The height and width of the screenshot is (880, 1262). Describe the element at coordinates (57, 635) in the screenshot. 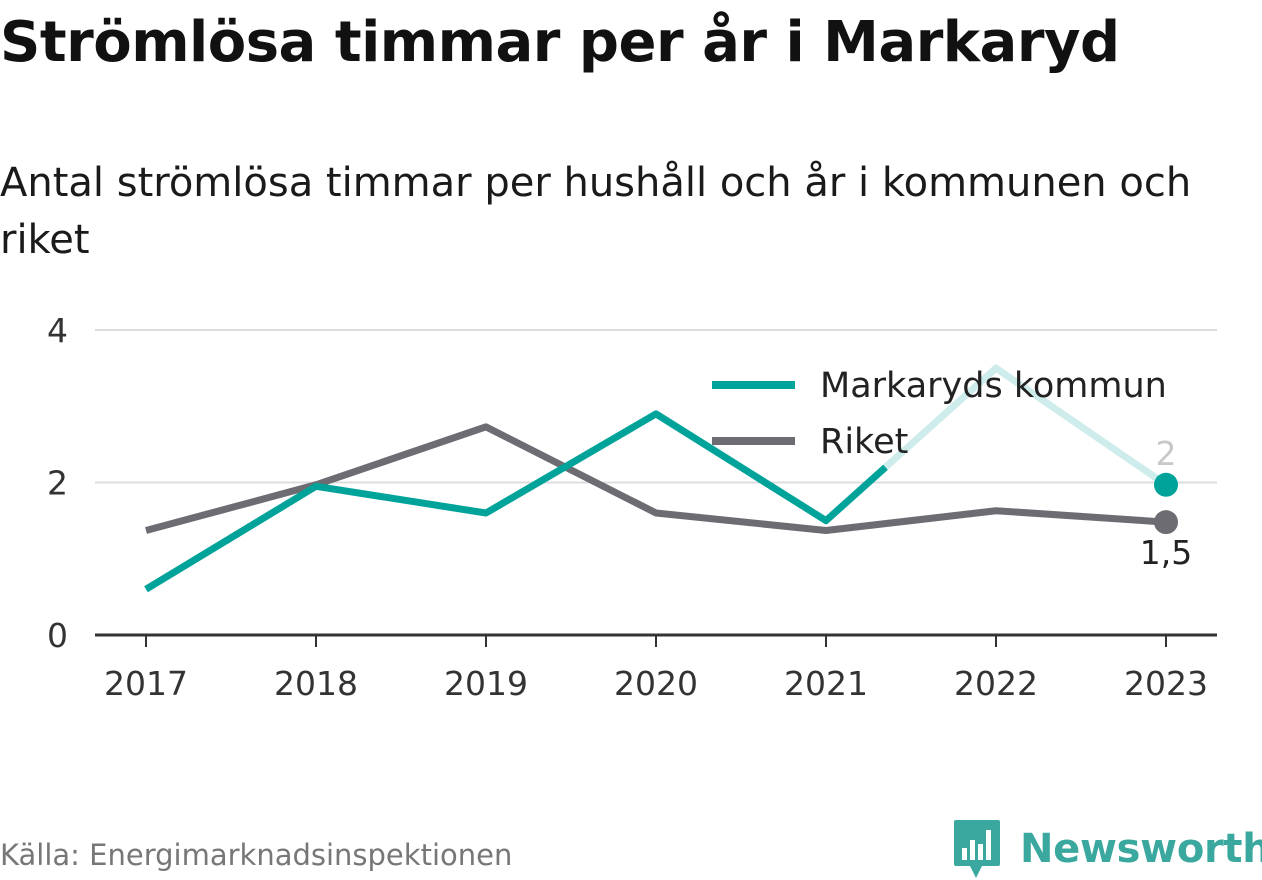

I see `y-tick-label: 0` at that location.